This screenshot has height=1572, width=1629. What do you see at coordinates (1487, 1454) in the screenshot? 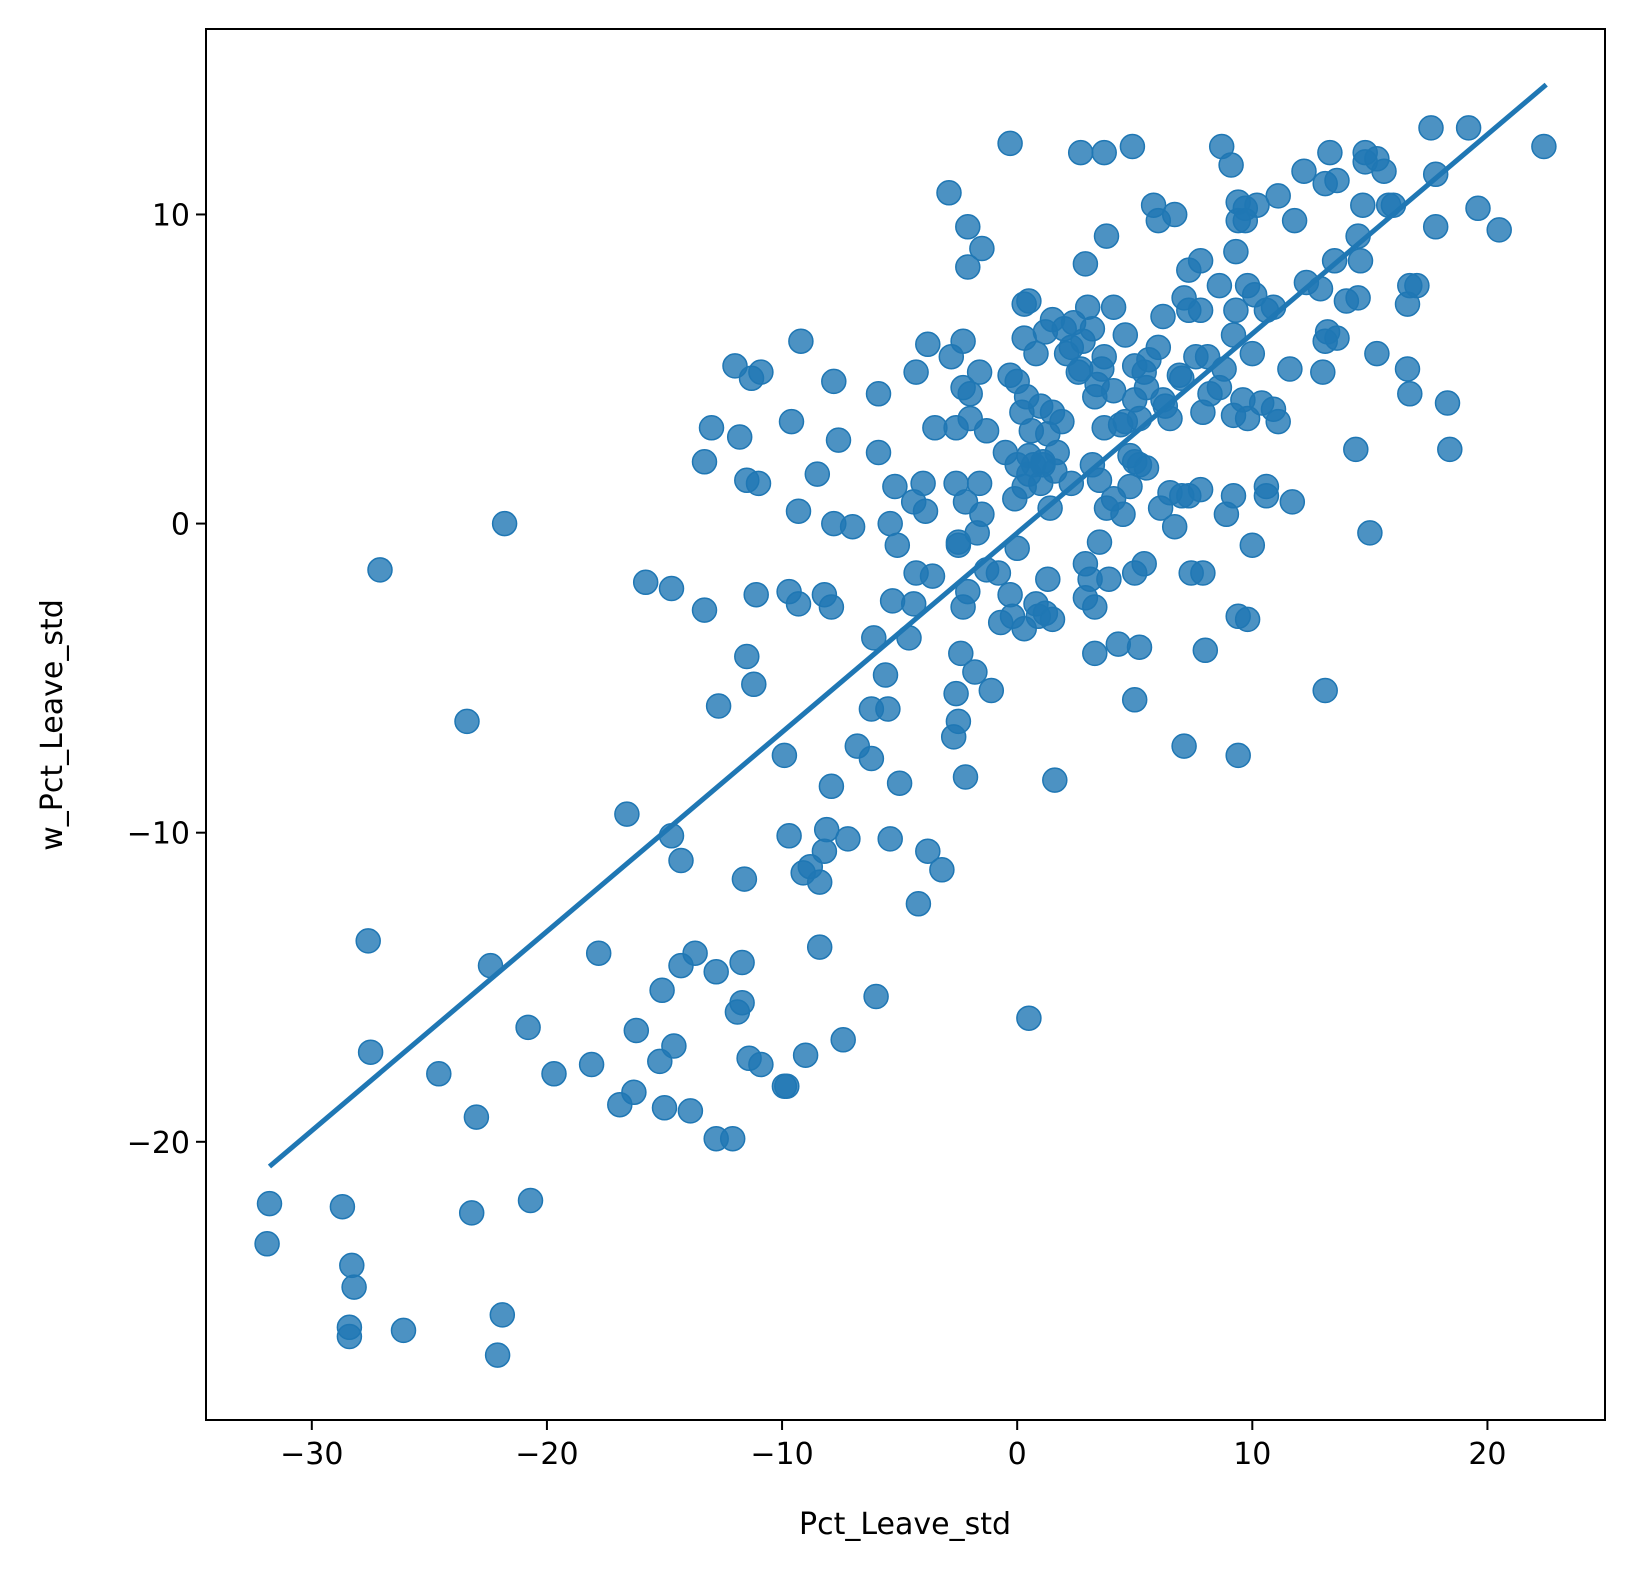
I see `x-tick-label: 20` at bounding box center [1487, 1454].